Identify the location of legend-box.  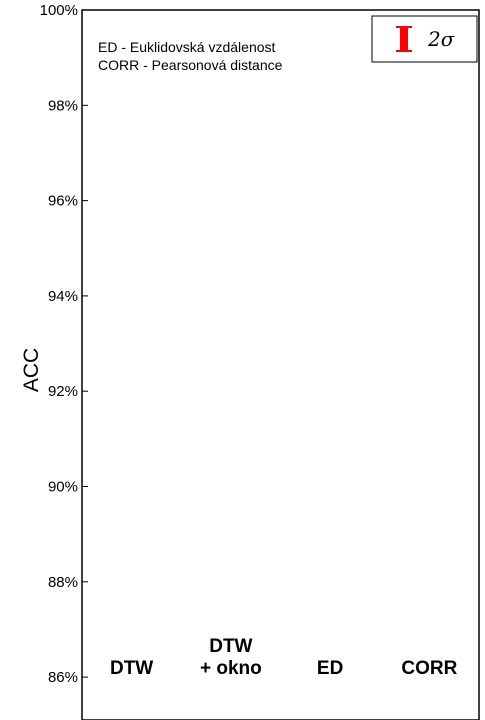
(424, 39).